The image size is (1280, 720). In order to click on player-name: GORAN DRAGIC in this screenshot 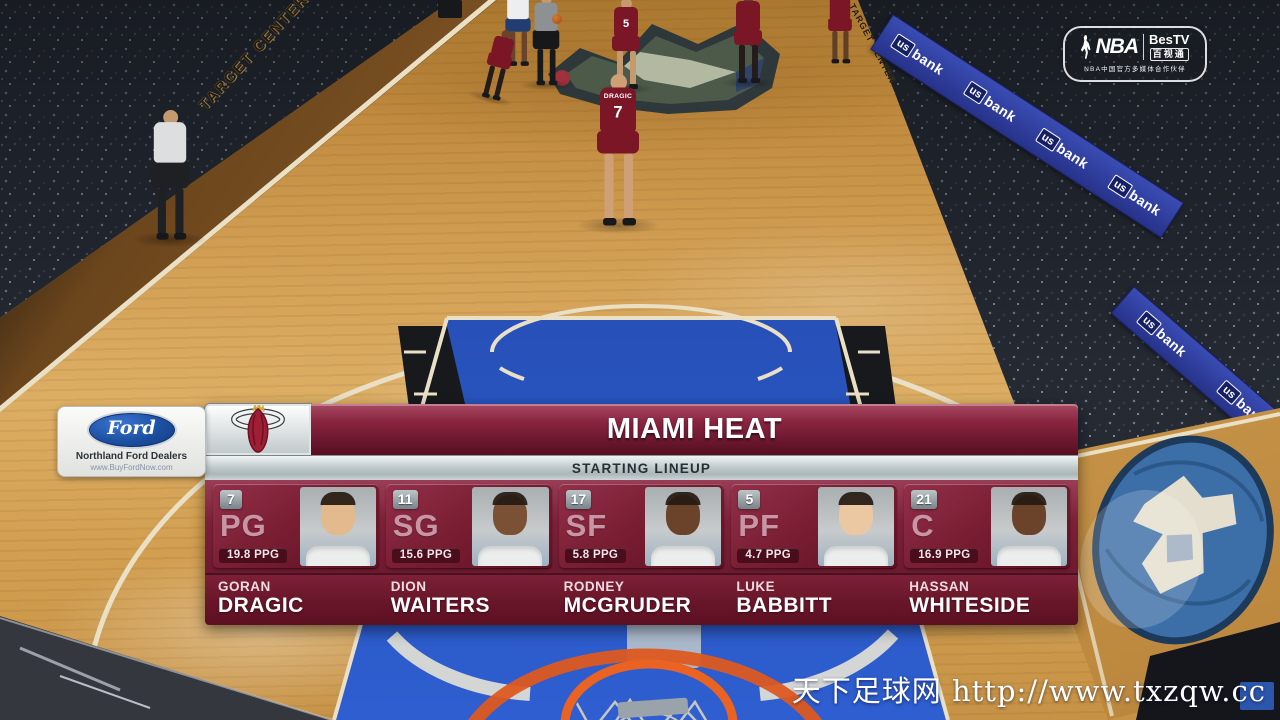, I will do `click(261, 598)`.